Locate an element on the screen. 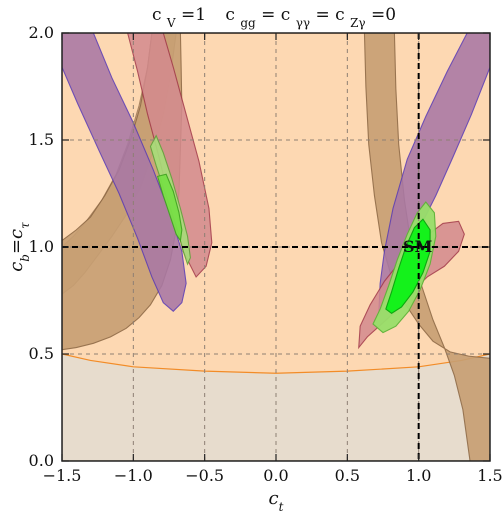 The width and height of the screenshot is (504, 514). region-red-left is located at coordinates (170, 155).